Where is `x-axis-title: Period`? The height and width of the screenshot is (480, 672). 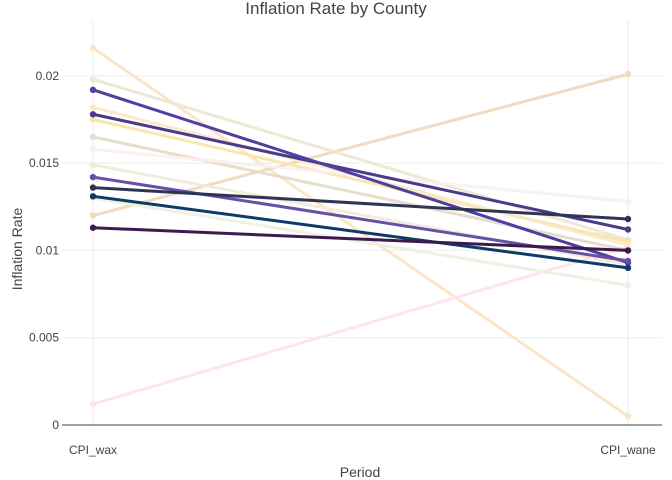 x-axis-title: Period is located at coordinates (360, 472).